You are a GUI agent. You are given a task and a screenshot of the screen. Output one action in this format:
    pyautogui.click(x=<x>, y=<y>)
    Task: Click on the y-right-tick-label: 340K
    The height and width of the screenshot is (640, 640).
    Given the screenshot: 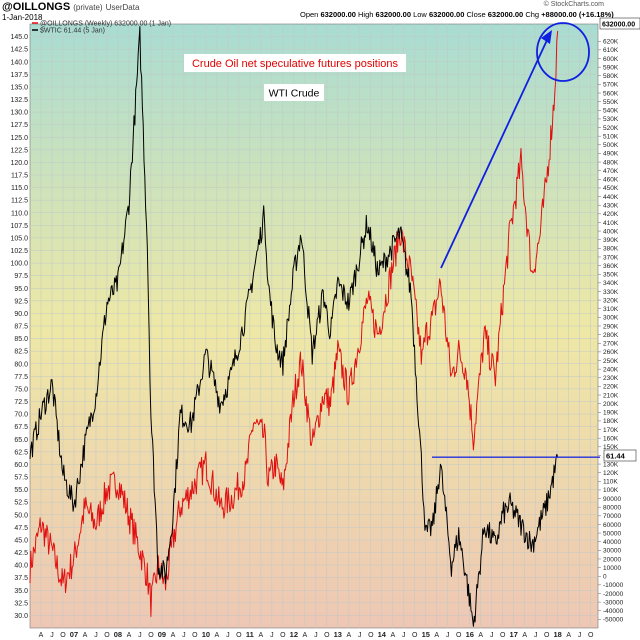 What is the action you would take?
    pyautogui.click(x=611, y=283)
    